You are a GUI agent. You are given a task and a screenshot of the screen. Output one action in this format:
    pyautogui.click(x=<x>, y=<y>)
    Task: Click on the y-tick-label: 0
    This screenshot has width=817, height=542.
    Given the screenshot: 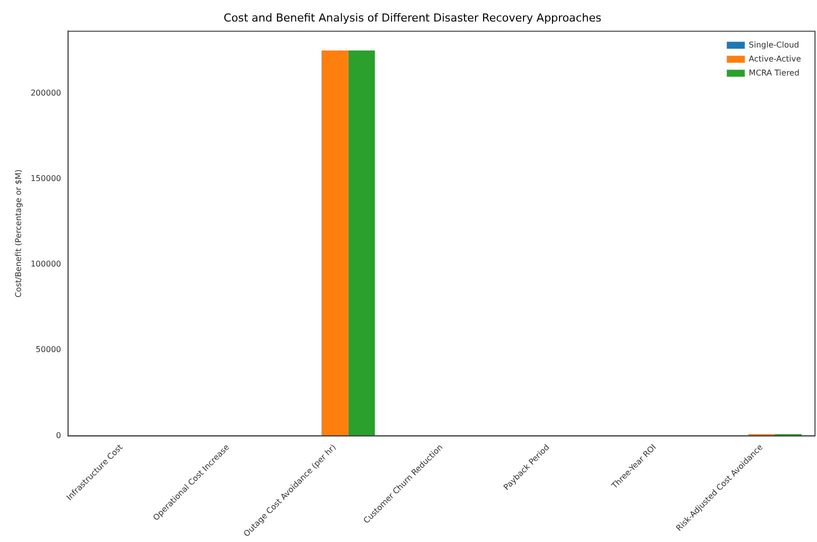 What is the action you would take?
    pyautogui.click(x=59, y=435)
    